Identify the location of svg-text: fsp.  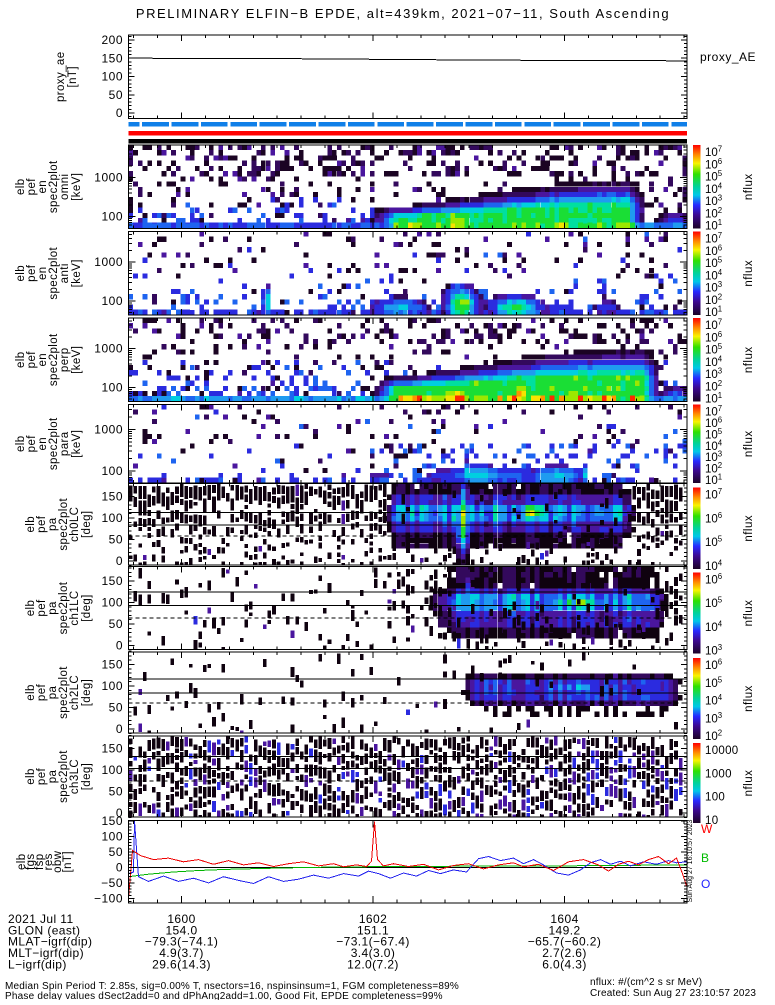
(40, 861).